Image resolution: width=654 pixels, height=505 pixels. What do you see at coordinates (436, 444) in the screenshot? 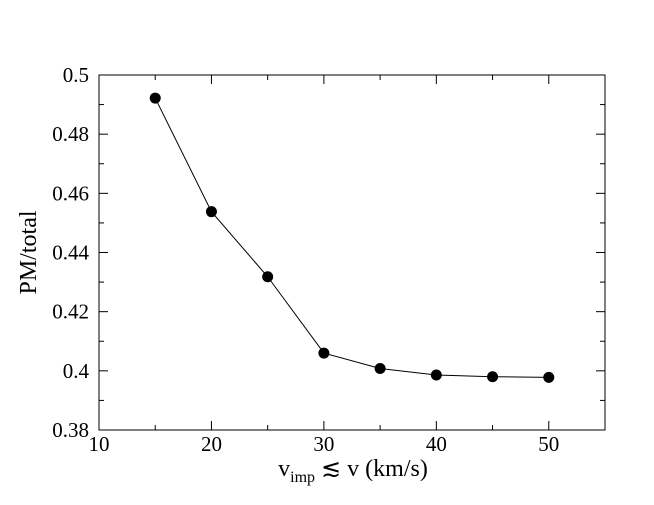
I see `x-tick-label: 40` at bounding box center [436, 444].